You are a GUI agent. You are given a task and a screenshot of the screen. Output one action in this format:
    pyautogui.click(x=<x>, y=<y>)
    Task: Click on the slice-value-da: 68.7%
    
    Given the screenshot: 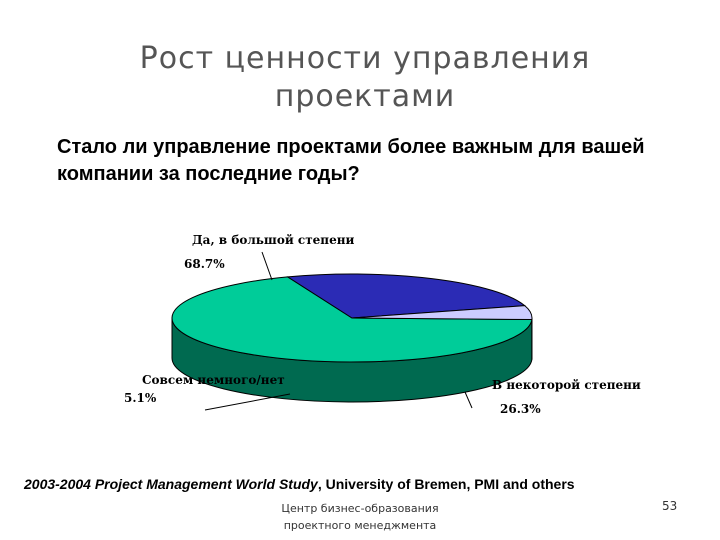 What is the action you would take?
    pyautogui.click(x=204, y=264)
    